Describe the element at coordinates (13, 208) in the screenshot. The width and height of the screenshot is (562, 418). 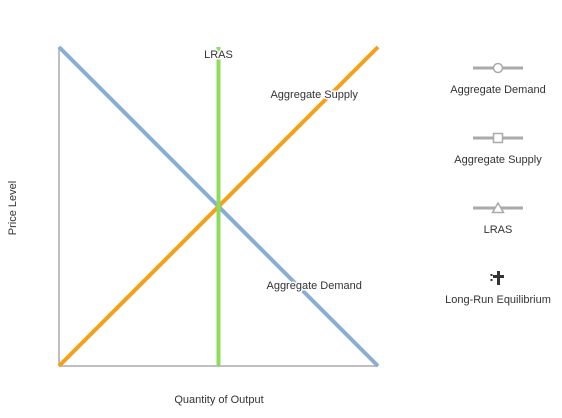
I see `y-axis-label: Price Level` at that location.